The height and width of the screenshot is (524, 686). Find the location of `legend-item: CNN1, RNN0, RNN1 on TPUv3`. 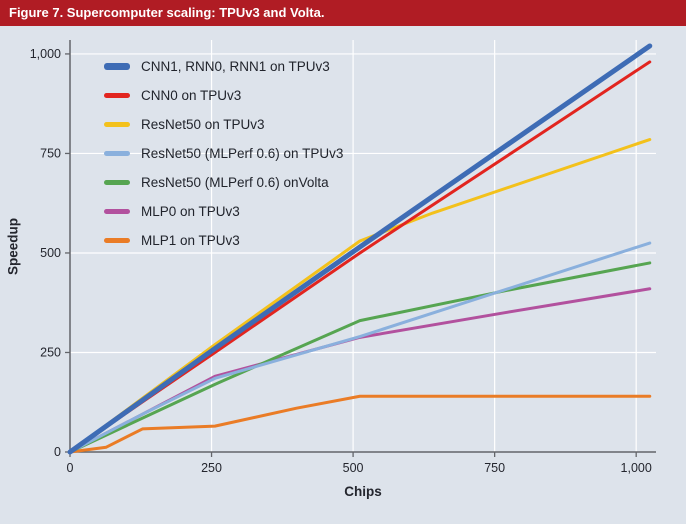

legend-item: CNN1, RNN0, RNN1 on TPUv3 is located at coordinates (223, 66).